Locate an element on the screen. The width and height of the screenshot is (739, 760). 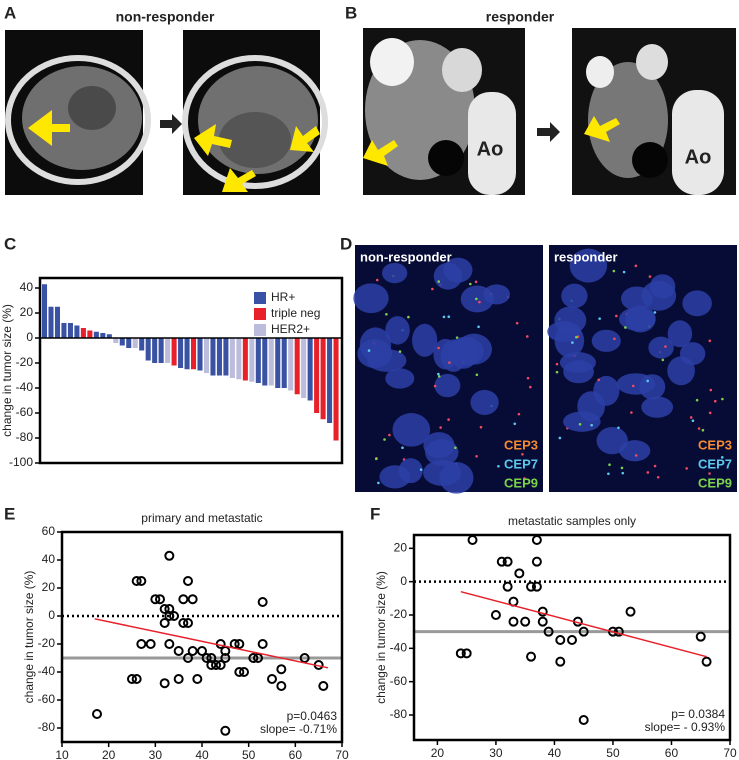
x-tick-label: 30 is located at coordinates (156, 754).